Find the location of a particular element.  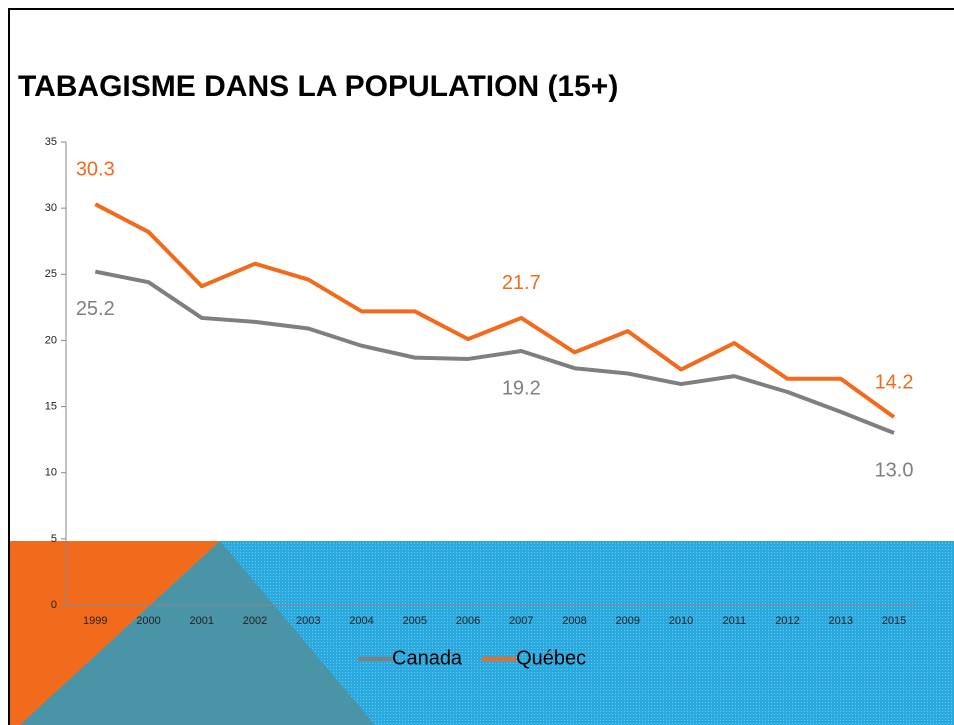

decor-orange is located at coordinates (114, 633).